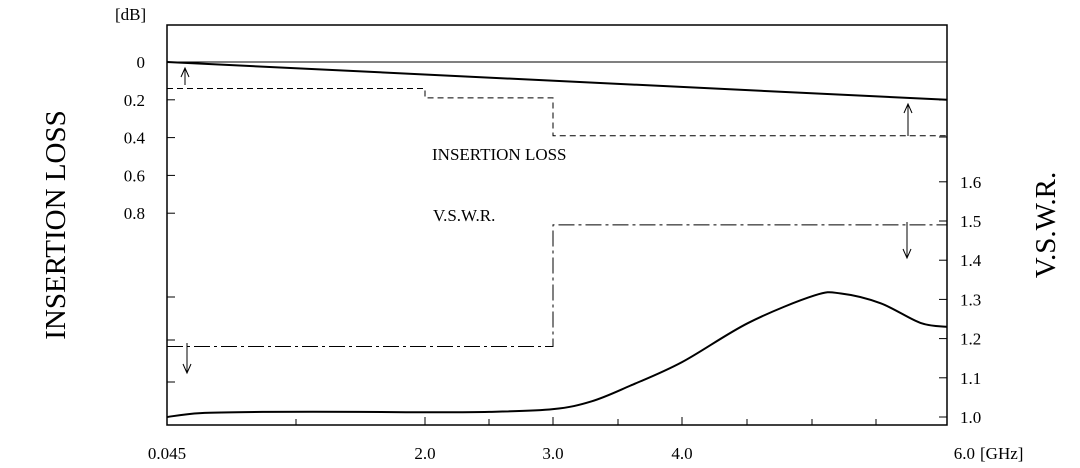  Describe the element at coordinates (971, 260) in the screenshot. I see `right-tick-label: 1.4` at that location.